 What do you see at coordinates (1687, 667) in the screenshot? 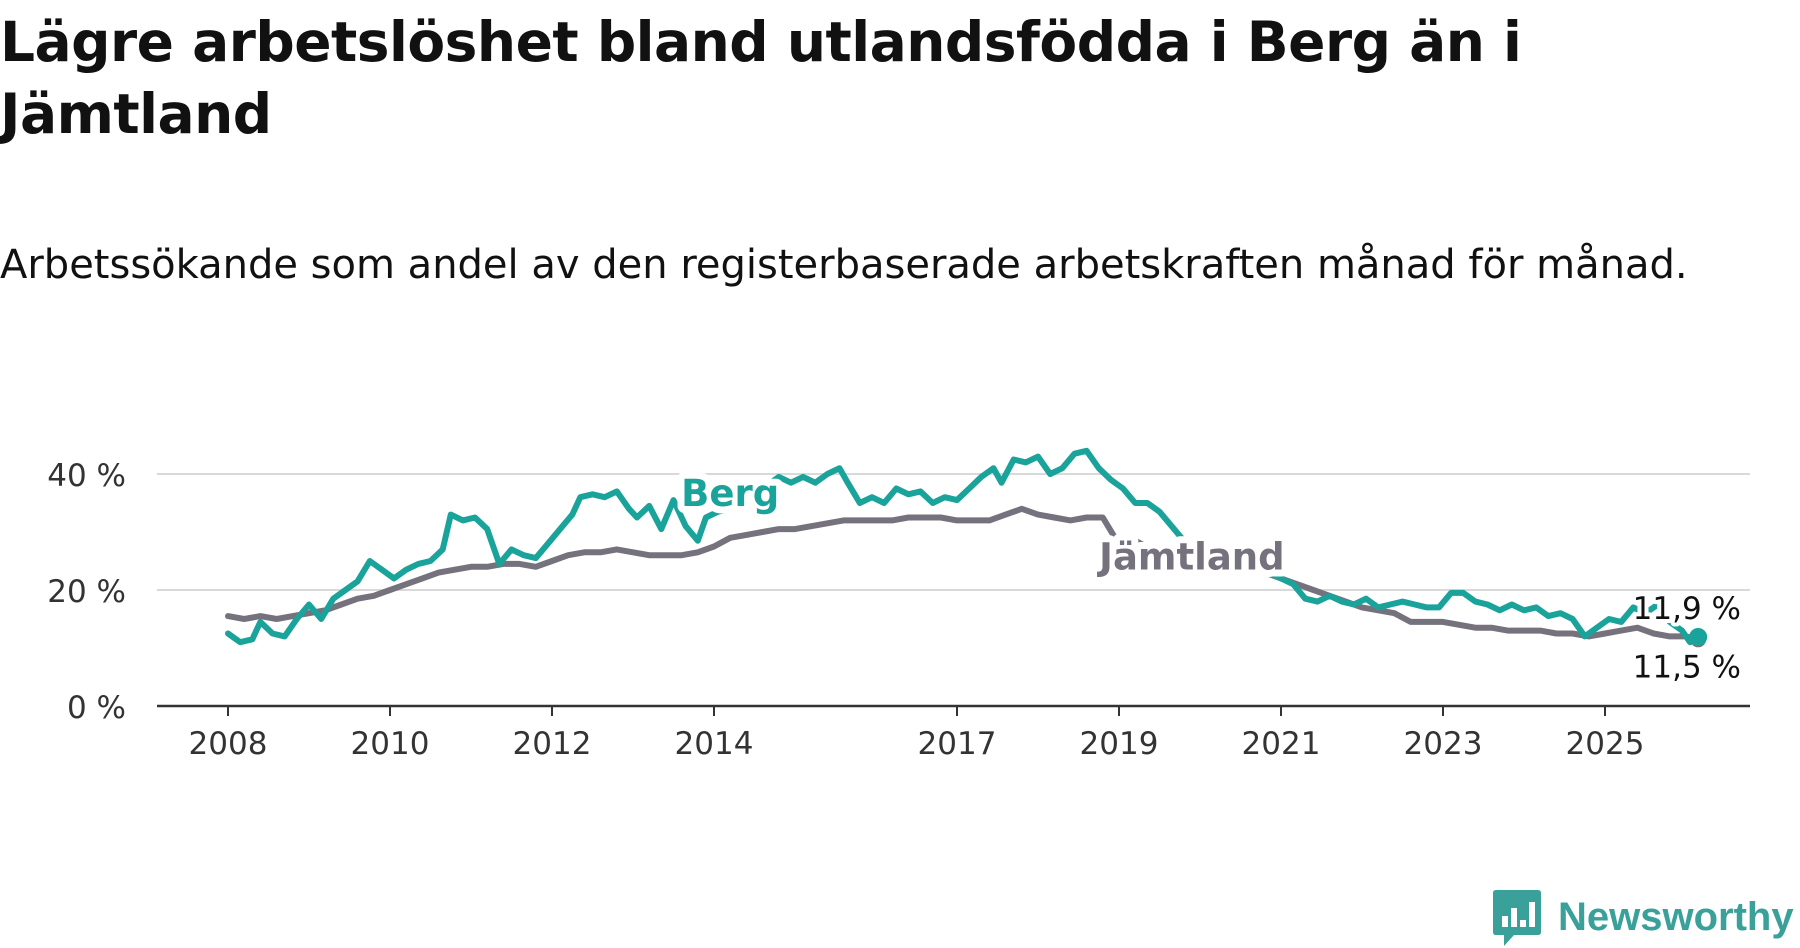
I see `end-label-jamtland: 11,5 %` at bounding box center [1687, 667].